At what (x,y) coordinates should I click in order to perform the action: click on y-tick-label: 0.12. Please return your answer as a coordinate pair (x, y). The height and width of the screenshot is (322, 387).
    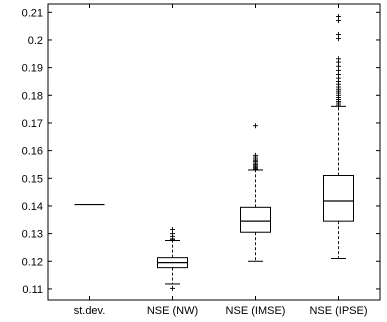
    Looking at the image, I should click on (32, 262).